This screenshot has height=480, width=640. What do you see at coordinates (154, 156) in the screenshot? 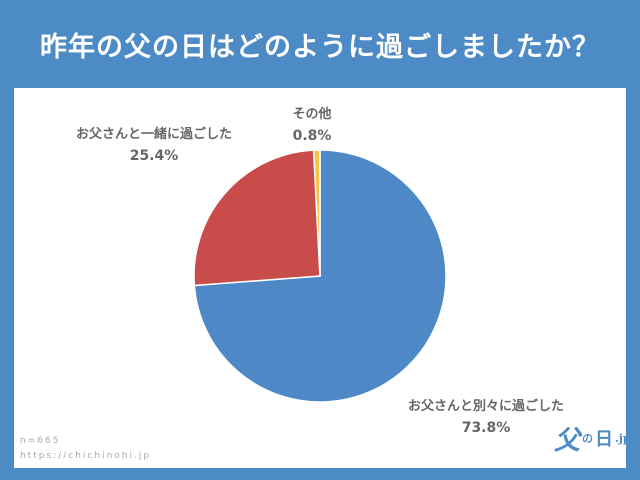
I see `slice-label-together-value: 25.4%` at bounding box center [154, 156].